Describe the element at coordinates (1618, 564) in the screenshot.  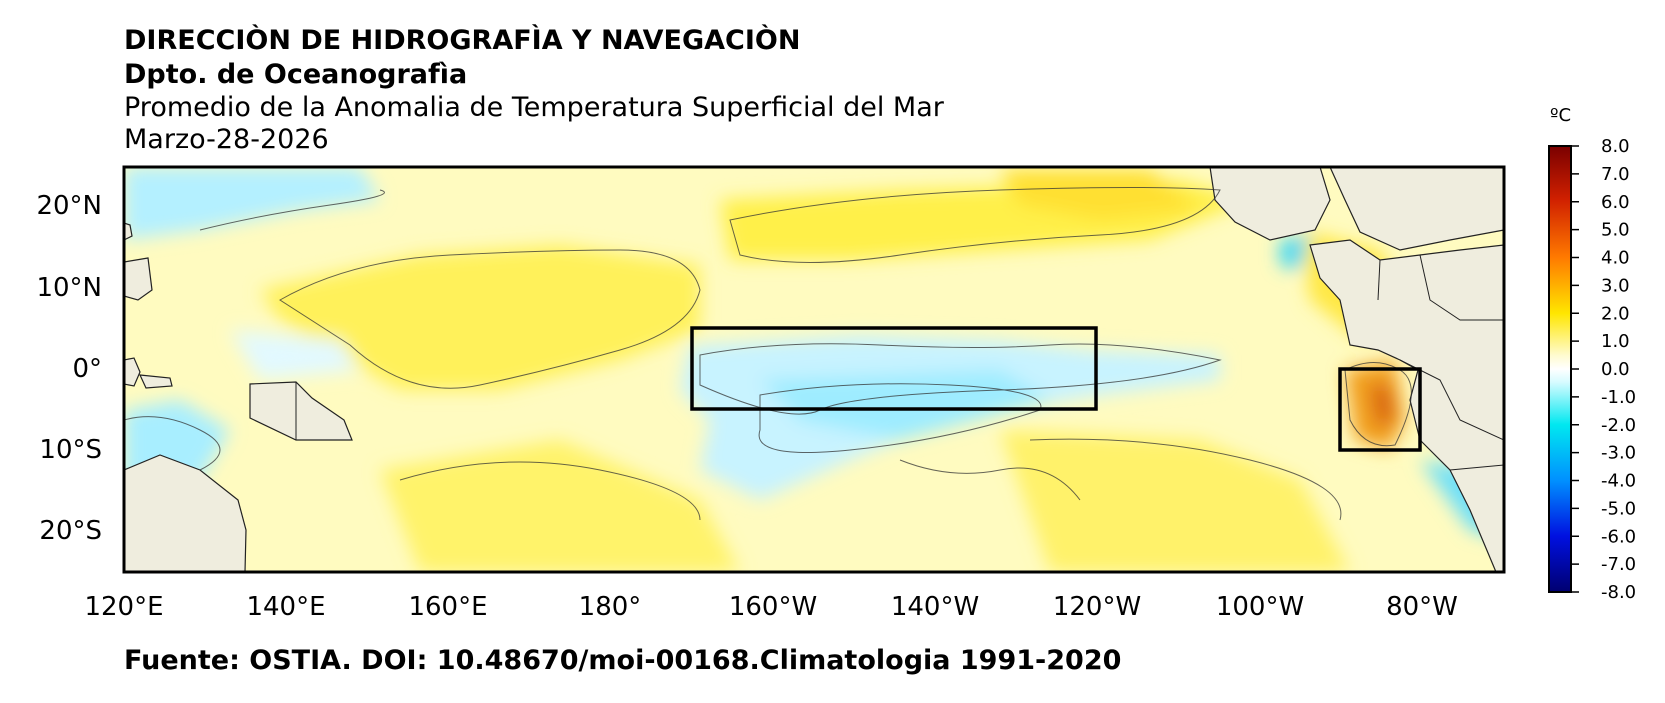
I see `colorbar-label: -7.0` at that location.